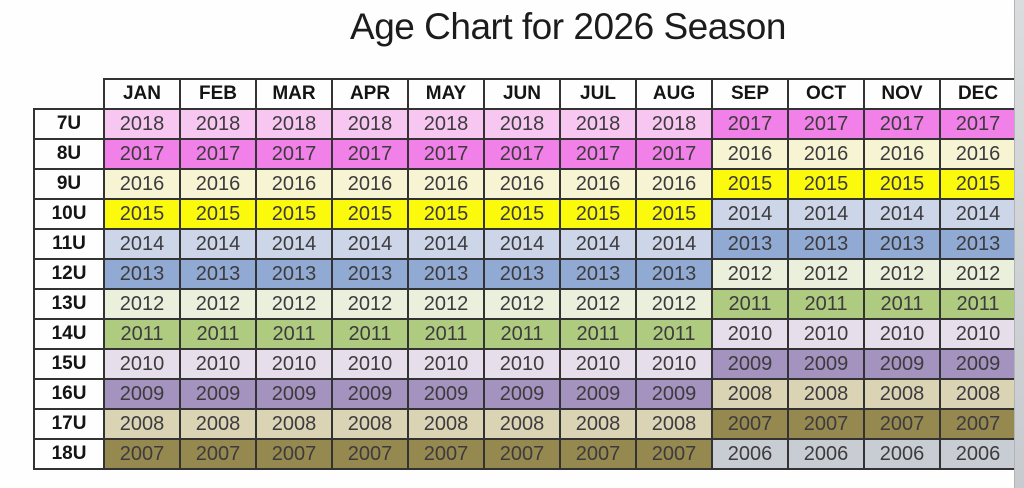 The width and height of the screenshot is (1024, 488). I want to click on year-cell-13u-aug: 2012, so click(674, 304).